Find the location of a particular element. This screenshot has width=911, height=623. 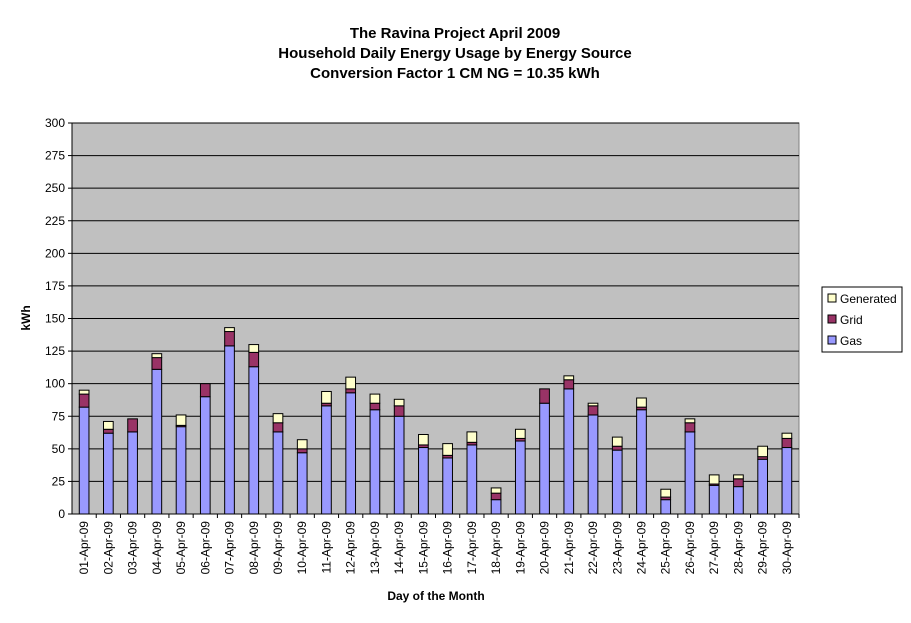

x-tick-label: 02-Apr-09 is located at coordinates (108, 548).